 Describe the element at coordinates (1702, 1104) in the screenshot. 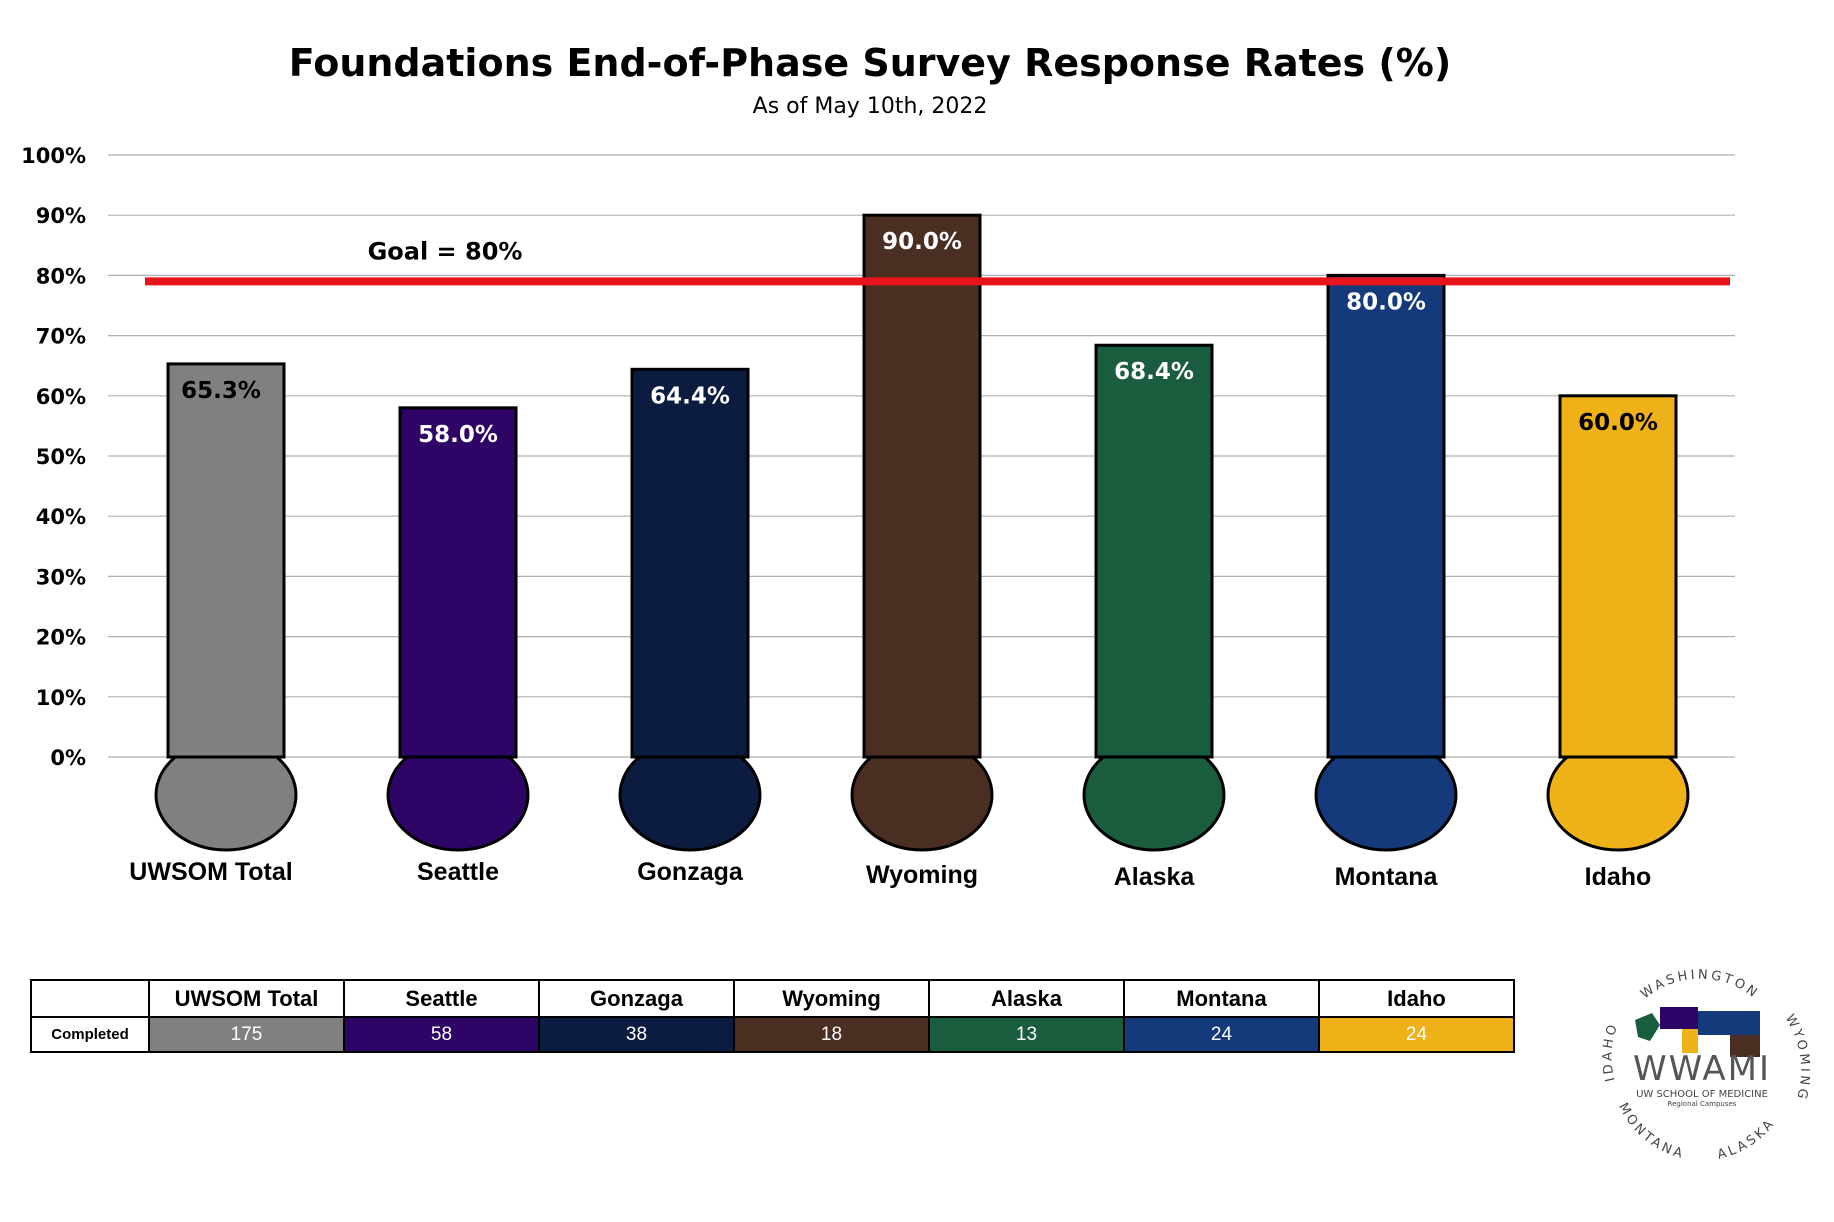

I see `logo-campus-line: Regional Campuses` at that location.